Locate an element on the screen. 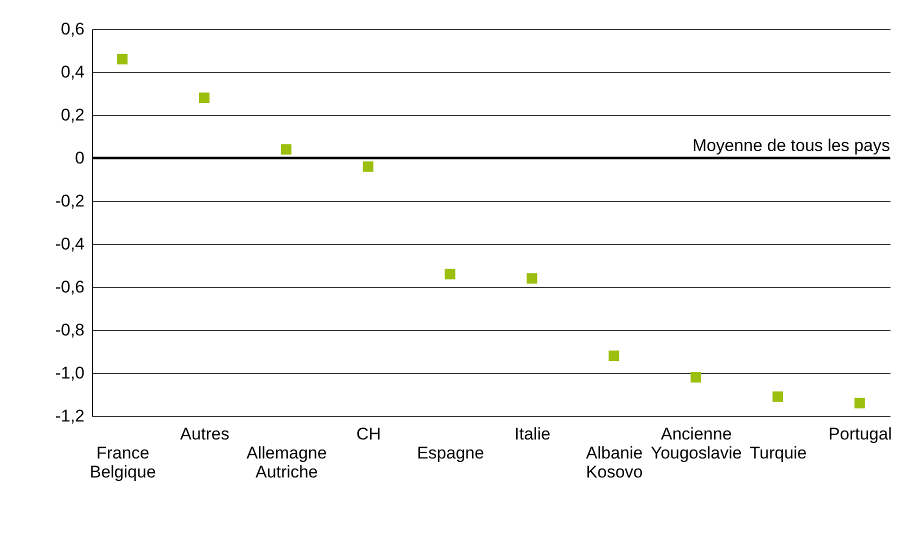 The height and width of the screenshot is (536, 908). y-tick-label: -1,2 is located at coordinates (69, 416).